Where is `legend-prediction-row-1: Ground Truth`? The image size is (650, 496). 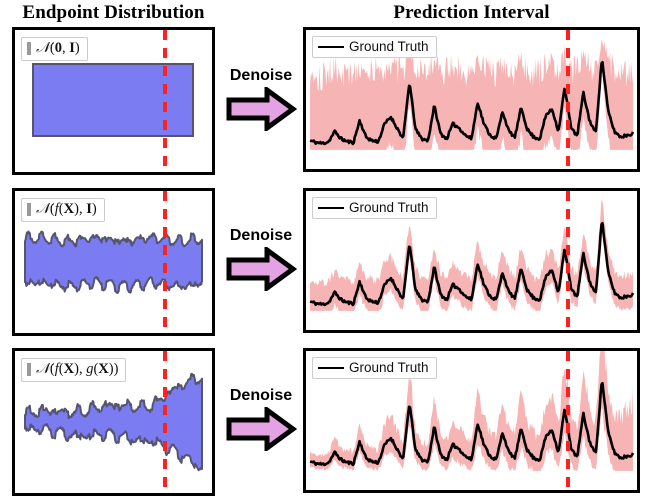 legend-prediction-row-1: Ground Truth is located at coordinates (374, 47).